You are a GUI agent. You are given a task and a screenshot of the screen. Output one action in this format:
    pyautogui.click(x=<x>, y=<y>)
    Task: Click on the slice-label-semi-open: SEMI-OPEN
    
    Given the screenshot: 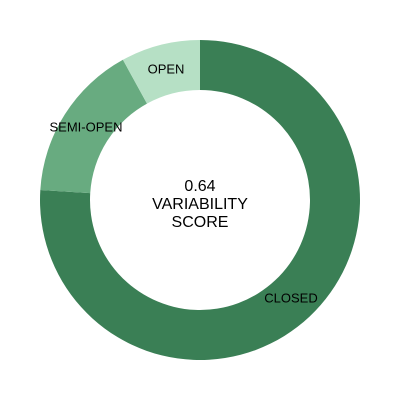 What is the action you would take?
    pyautogui.click(x=86, y=126)
    